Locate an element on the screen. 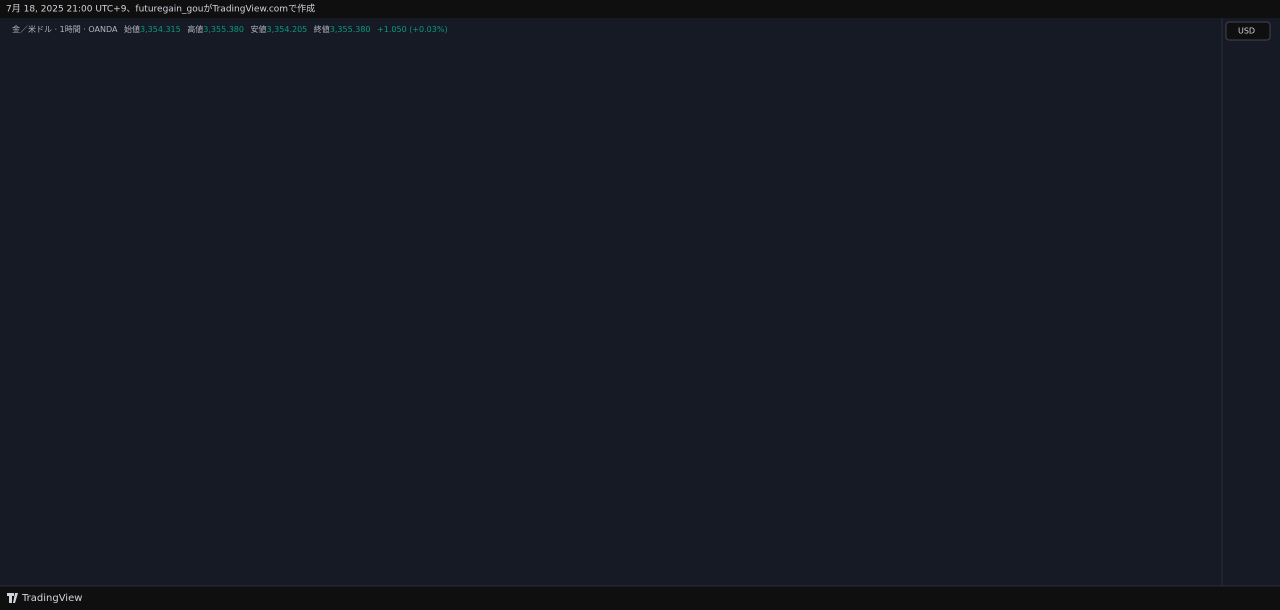 This screenshot has height=610, width=1280. currency-button is located at coordinates (1248, 31).